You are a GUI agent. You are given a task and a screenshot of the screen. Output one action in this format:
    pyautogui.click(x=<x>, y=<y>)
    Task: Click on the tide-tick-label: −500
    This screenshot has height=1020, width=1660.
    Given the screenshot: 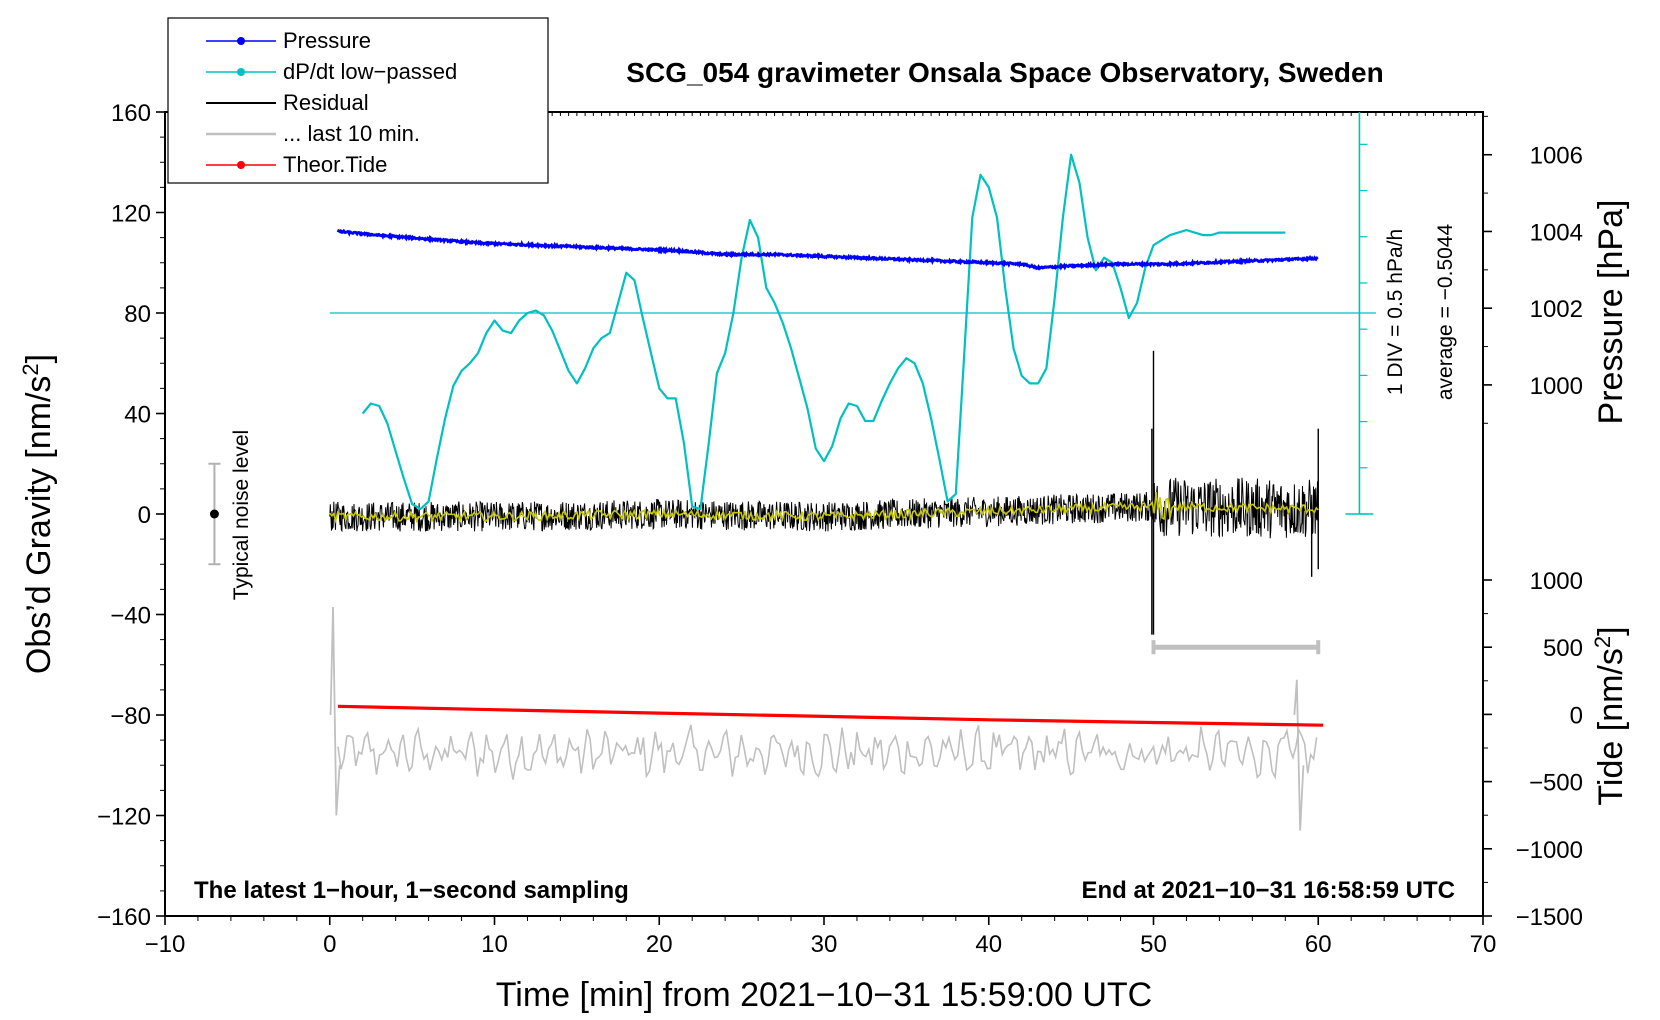 What is the action you would take?
    pyautogui.click(x=1556, y=783)
    